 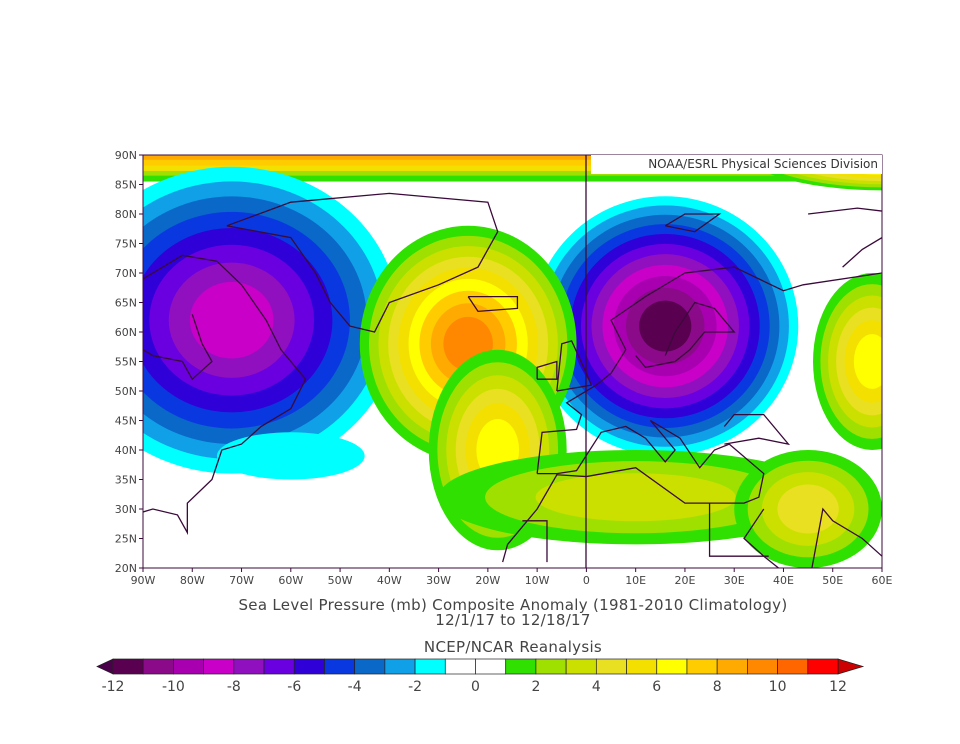 What do you see at coordinates (290, 456) in the screenshot?
I see `western-atlantic-cyan-contour` at bounding box center [290, 456].